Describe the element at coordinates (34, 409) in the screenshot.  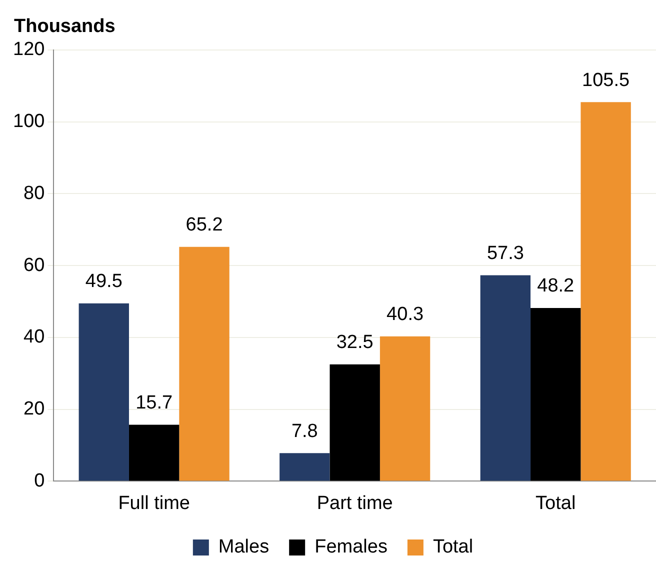
I see `y-tick-label: 20` at that location.